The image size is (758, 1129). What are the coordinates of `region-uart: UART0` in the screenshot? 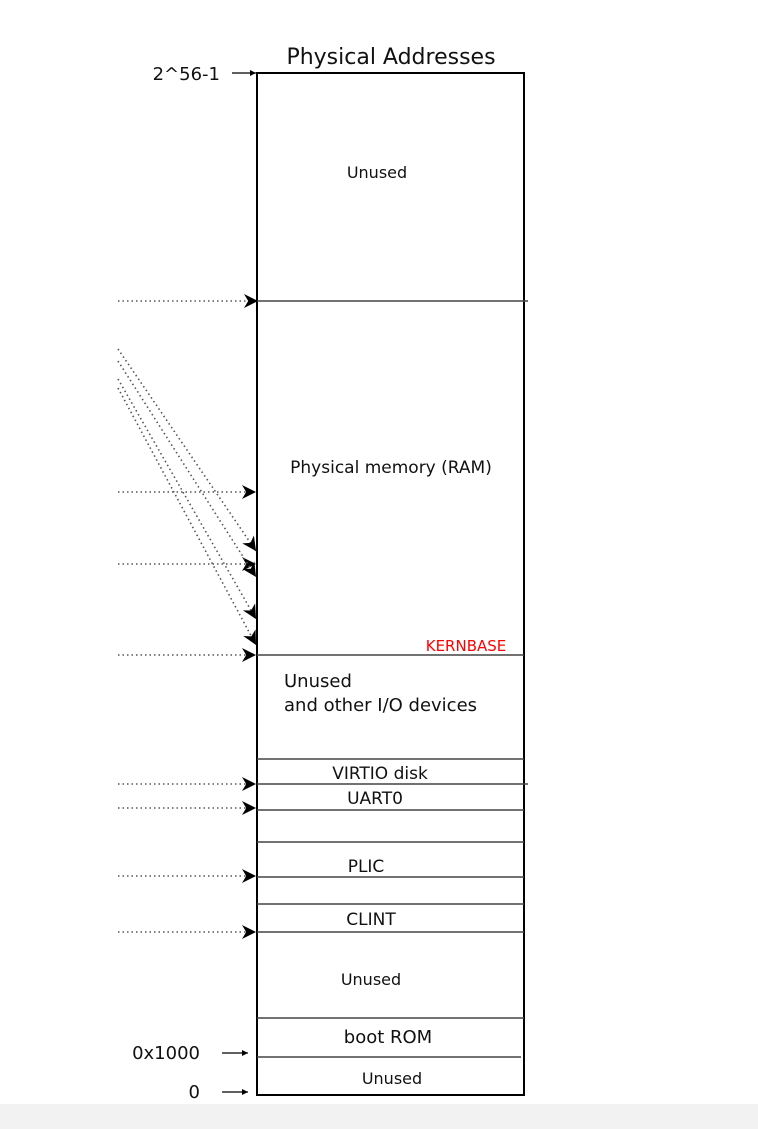 It's located at (375, 799).